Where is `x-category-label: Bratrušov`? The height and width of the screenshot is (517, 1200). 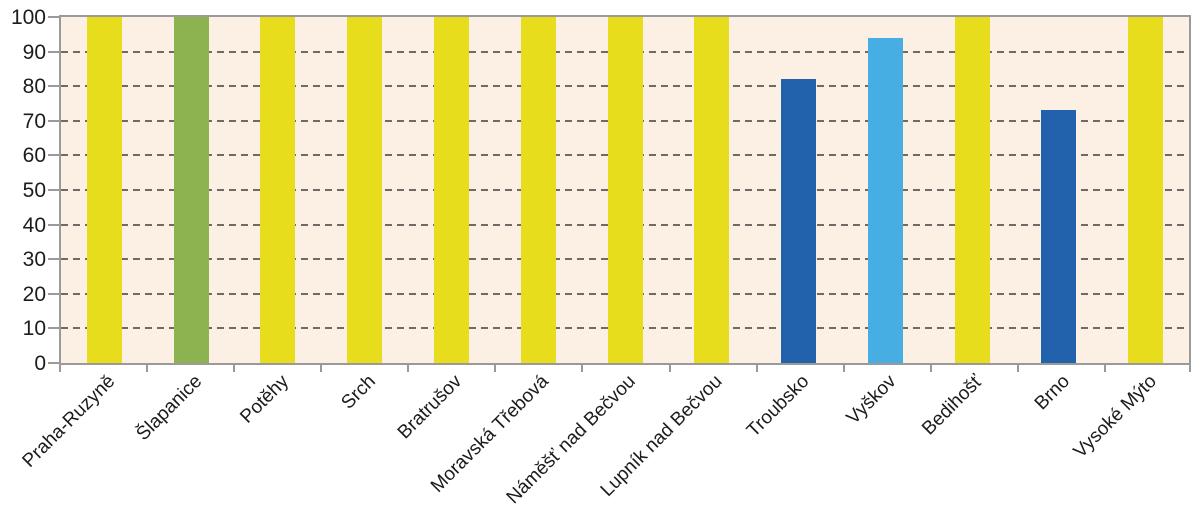 x-category-label: Bratrušov is located at coordinates (430, 407).